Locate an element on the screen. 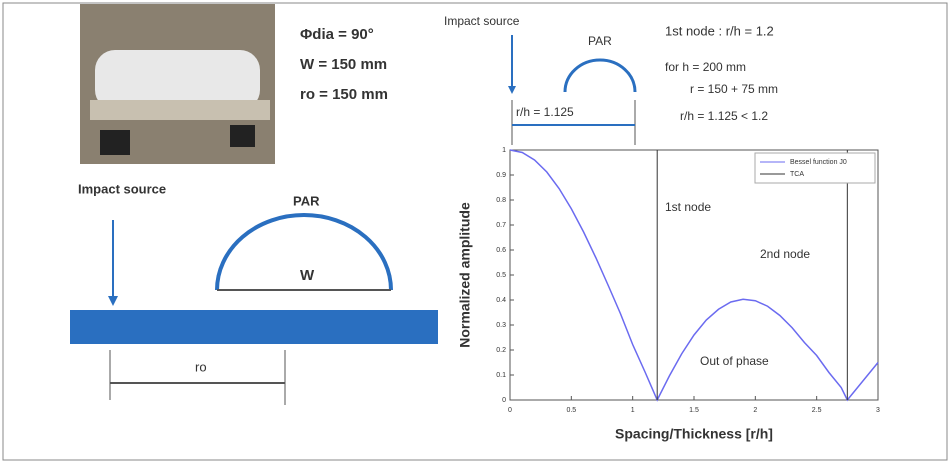 This screenshot has height=469, width=951. x-tick-label: 1.5 is located at coordinates (694, 410).